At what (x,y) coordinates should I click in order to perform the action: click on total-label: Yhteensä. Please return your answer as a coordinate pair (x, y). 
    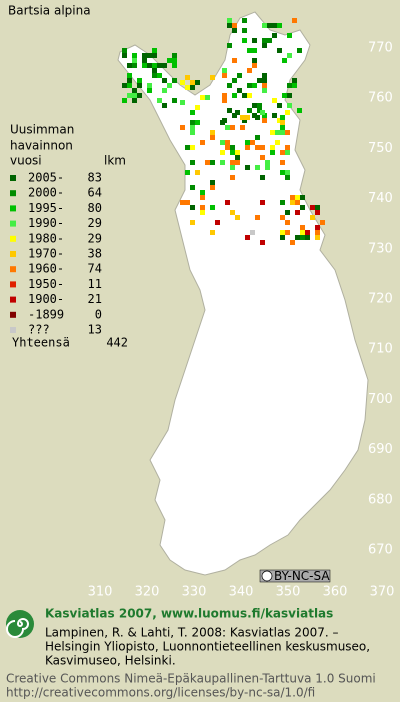
    Looking at the image, I should click on (41, 343).